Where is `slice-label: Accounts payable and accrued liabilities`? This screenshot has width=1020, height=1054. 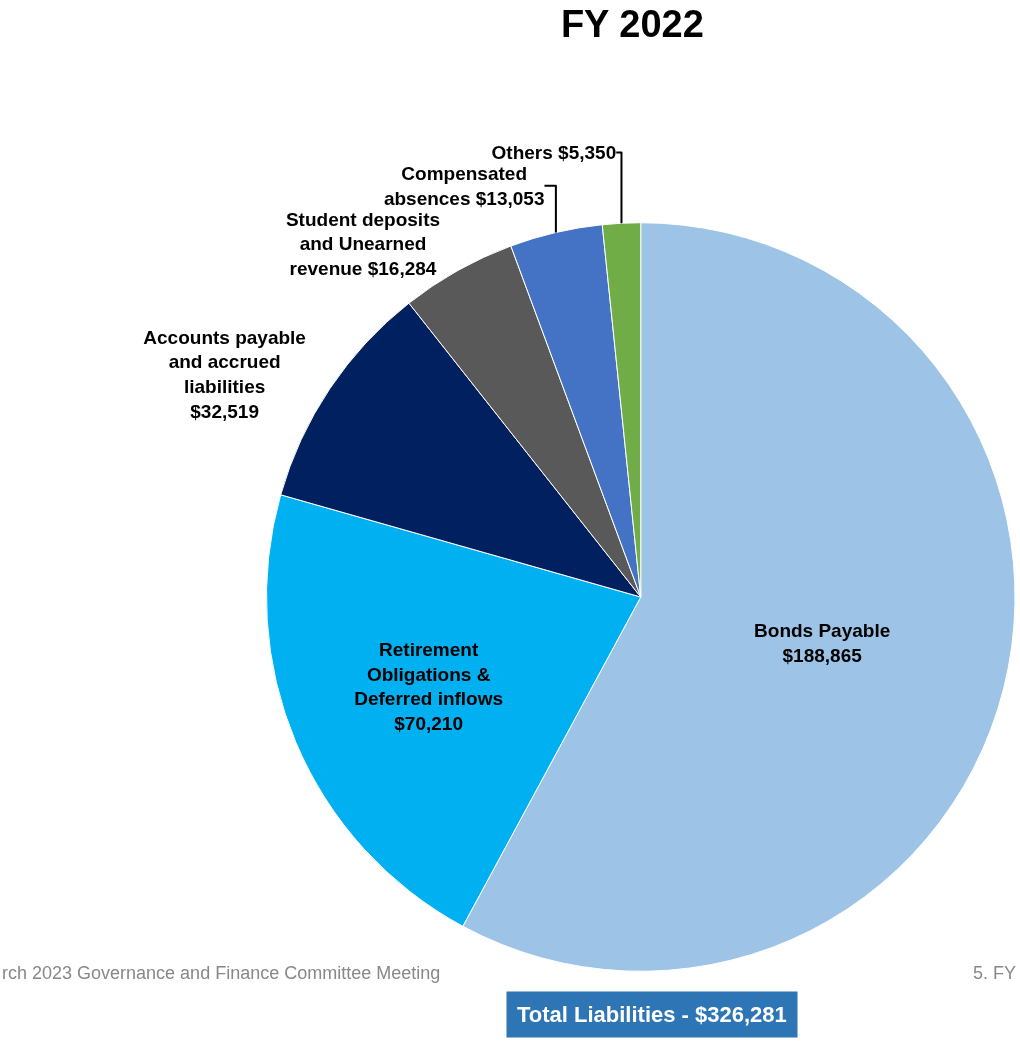
slice-label: Accounts payable and accrued liabilities is located at coordinates (224, 361).